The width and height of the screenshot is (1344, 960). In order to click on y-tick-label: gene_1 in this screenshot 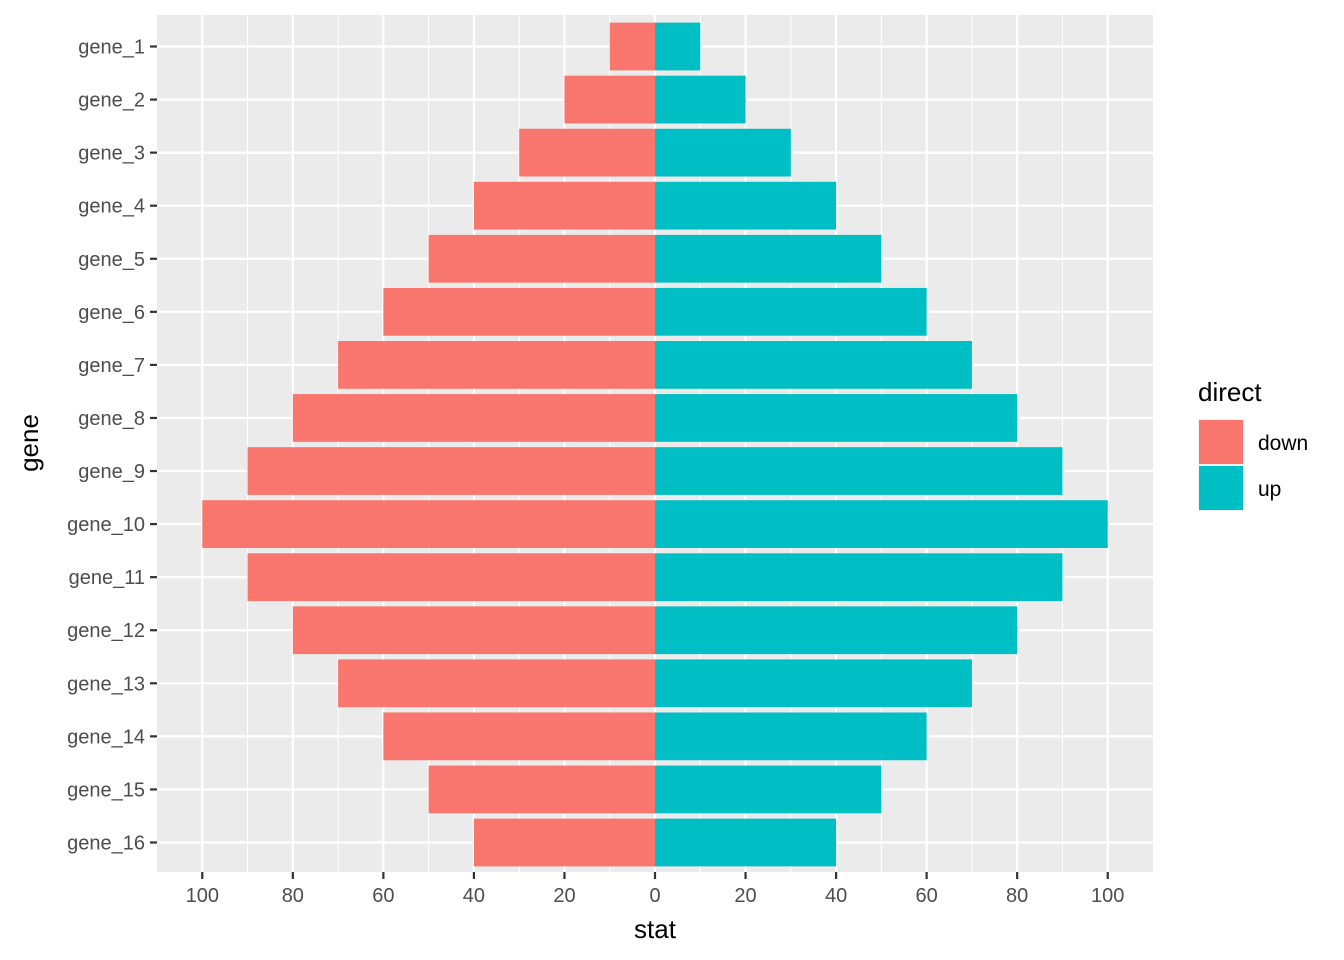, I will do `click(111, 48)`.